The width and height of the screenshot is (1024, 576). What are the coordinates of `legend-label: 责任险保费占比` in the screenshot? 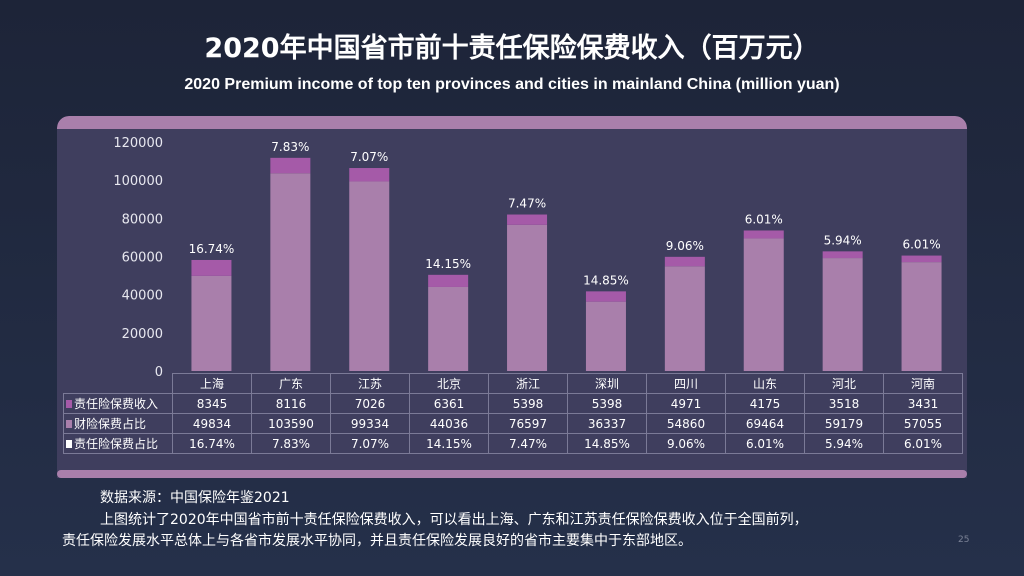 It's located at (116, 444).